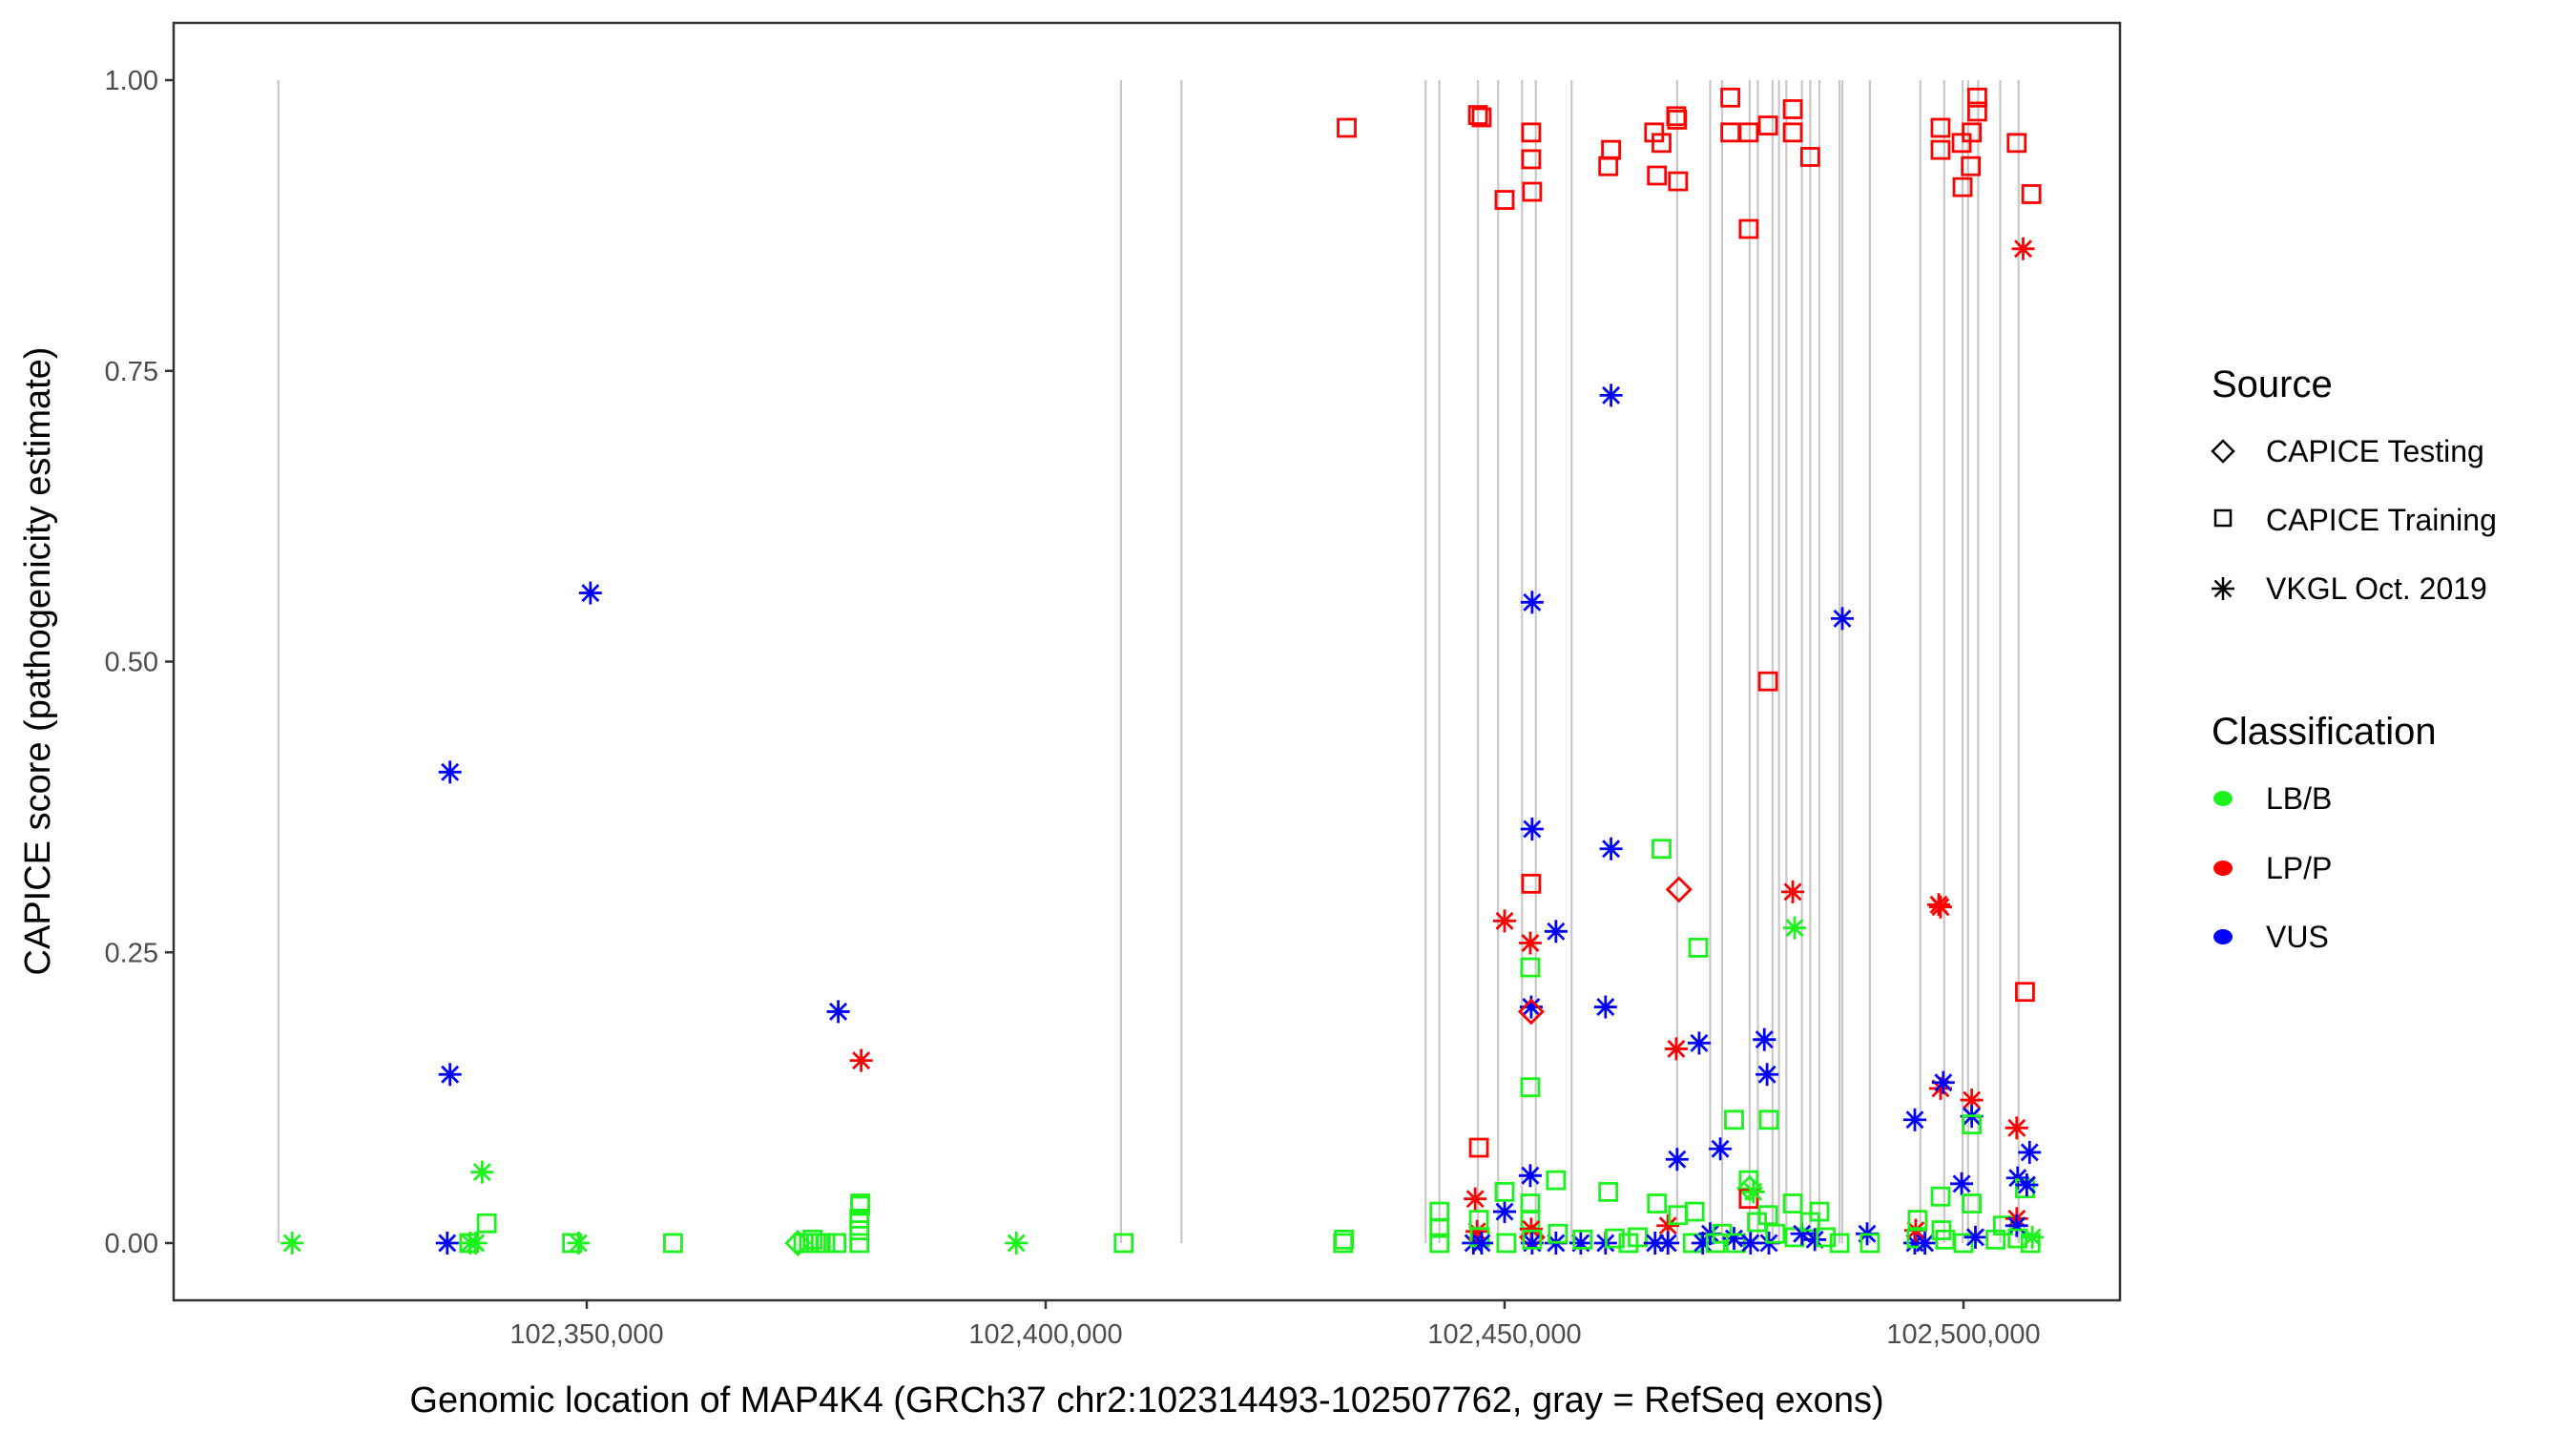 The height and width of the screenshot is (1431, 2576). Describe the element at coordinates (2297, 937) in the screenshot. I see `legend-label: VUS` at that location.